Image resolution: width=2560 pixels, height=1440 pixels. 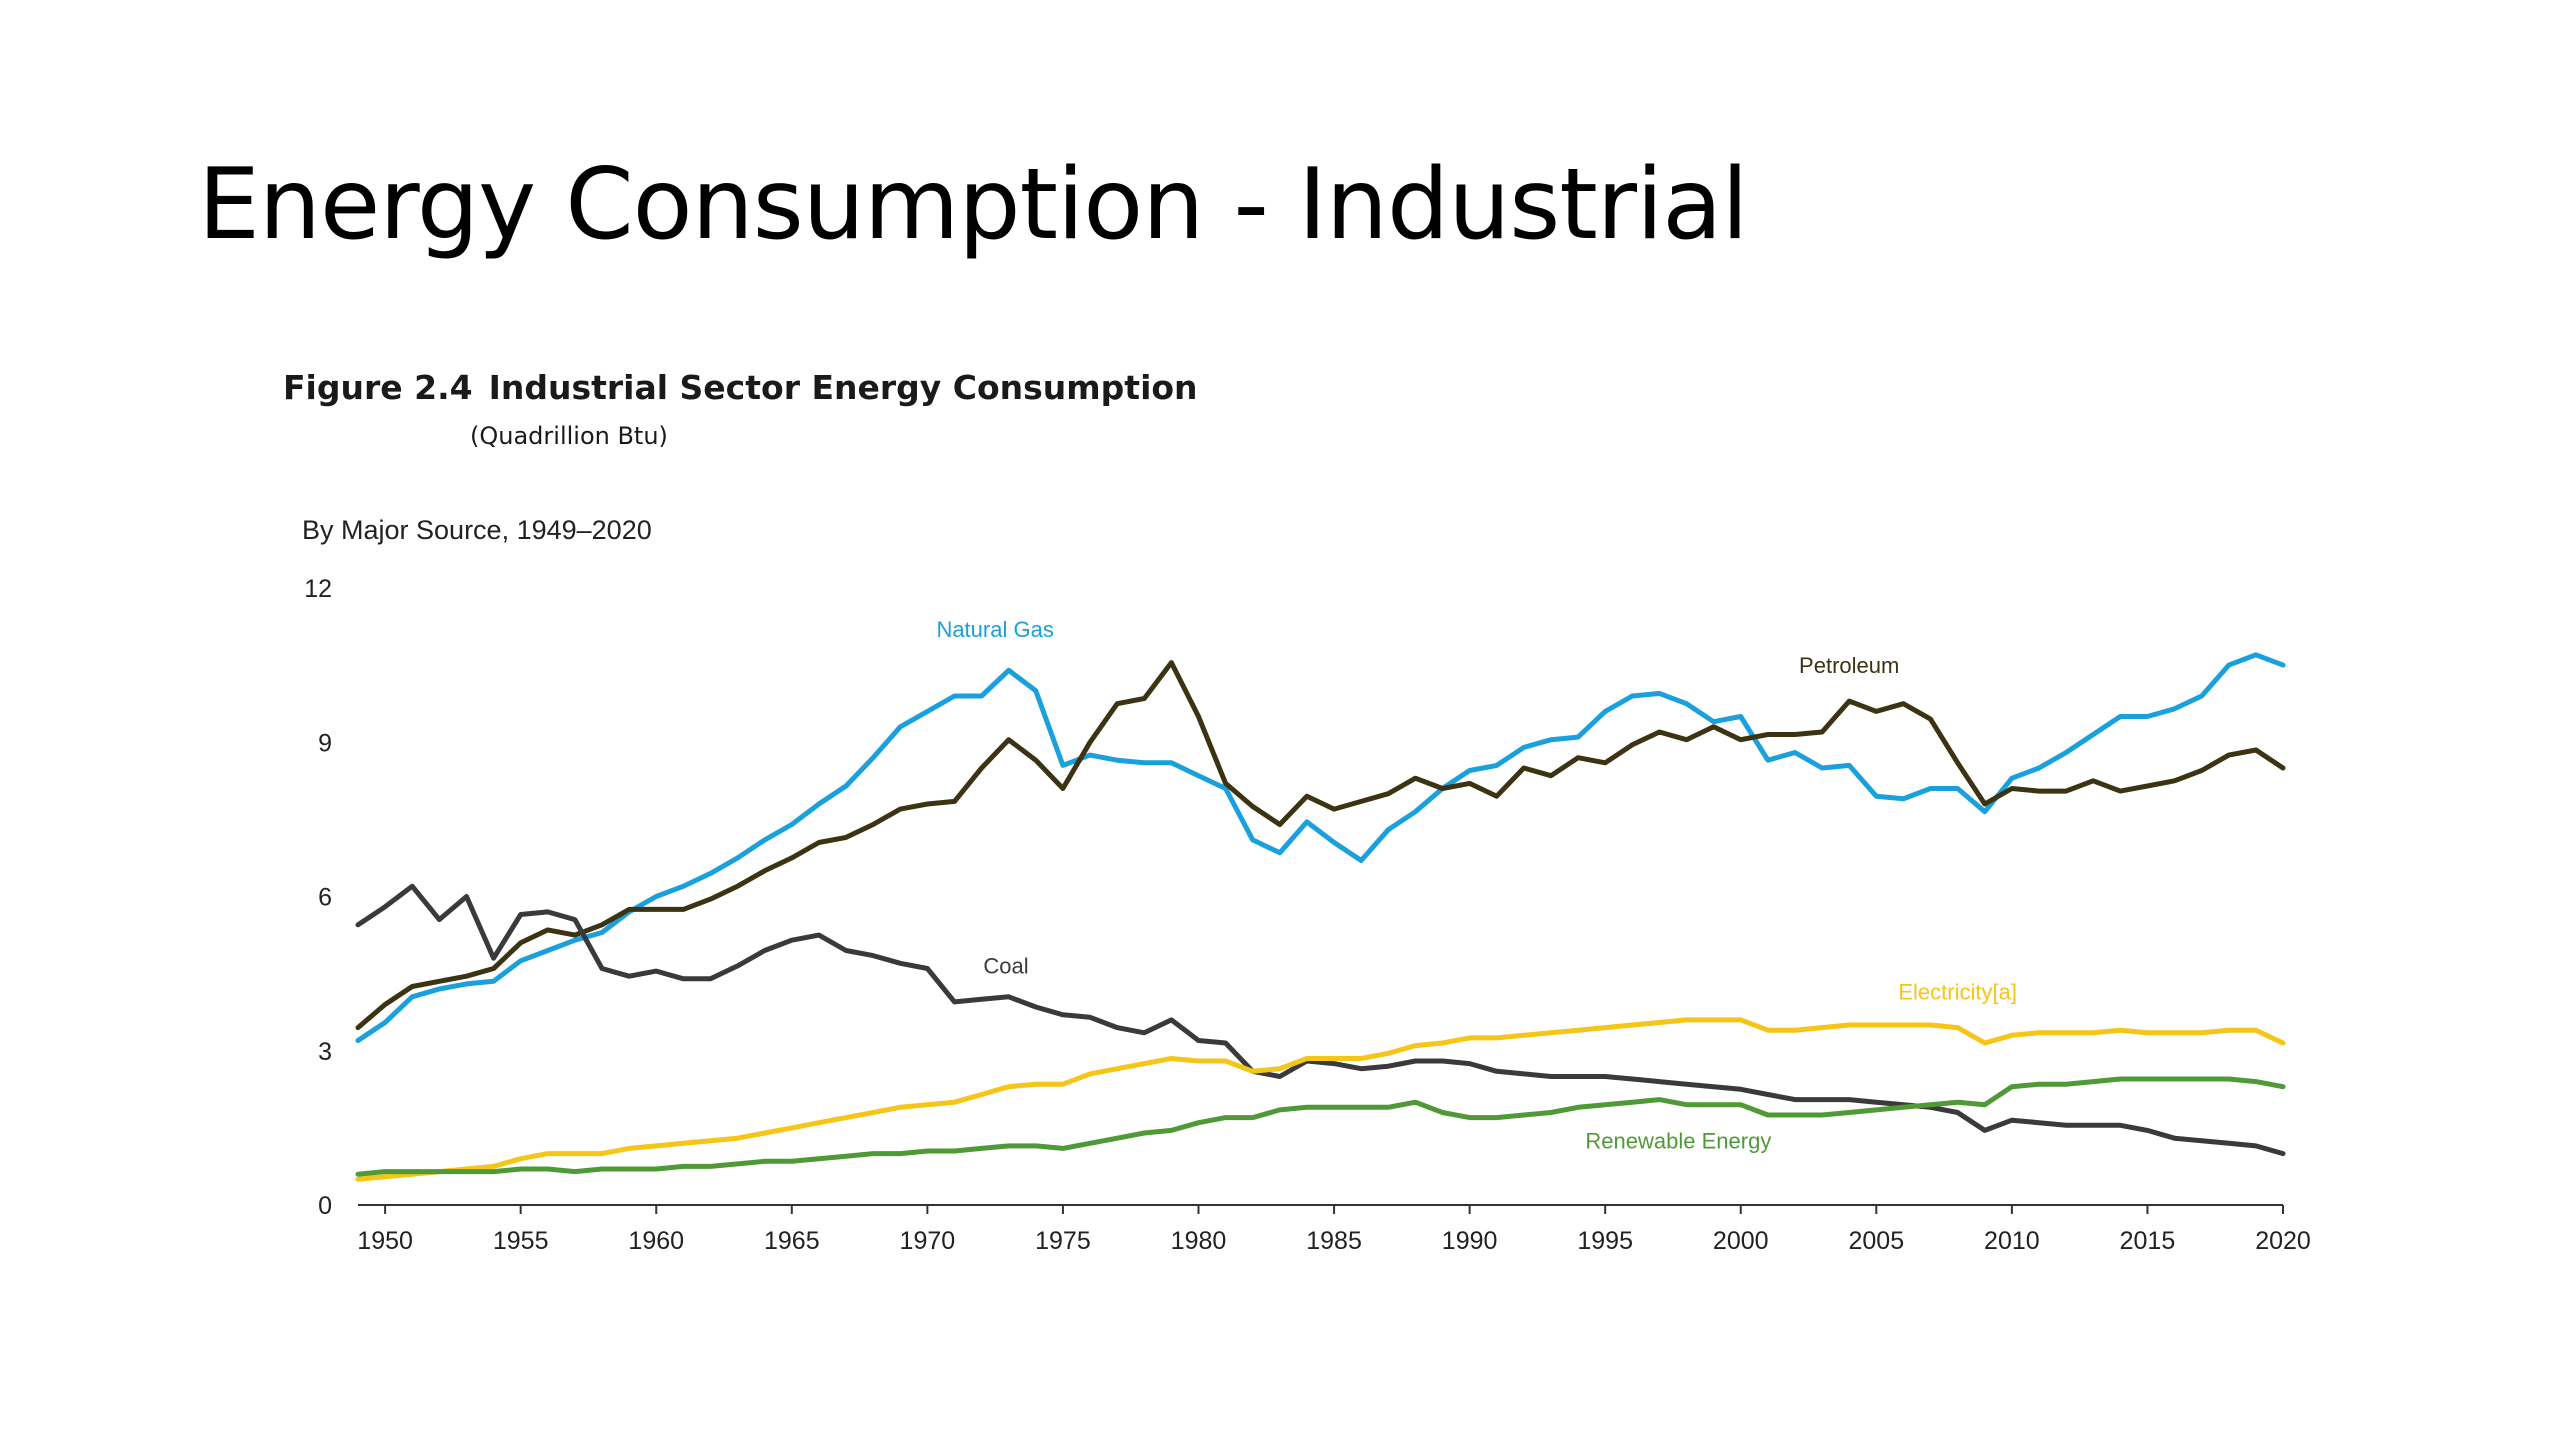 I want to click on slide-title: Energy Consumption - Industrial, so click(x=973, y=205).